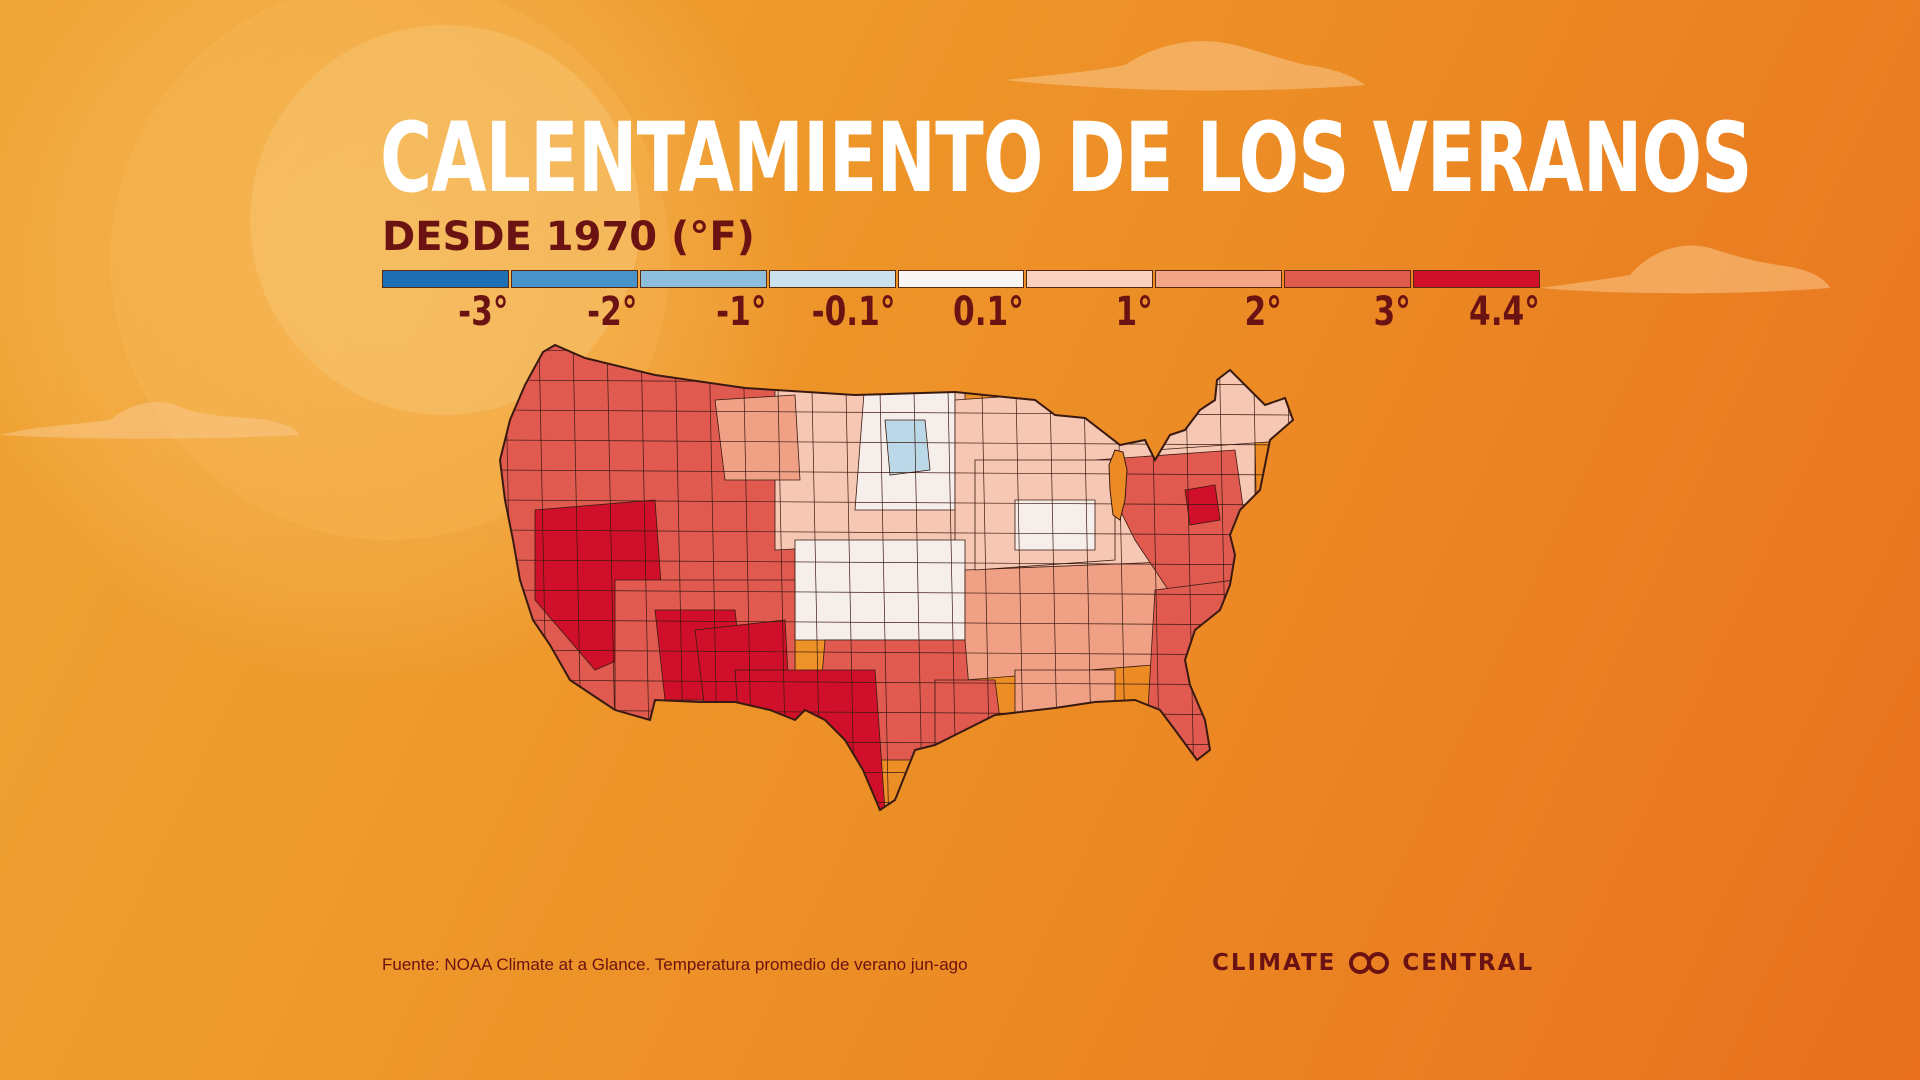 Image resolution: width=1920 pixels, height=1080 pixels. Describe the element at coordinates (1055, 525) in the screenshot. I see `region-illinois` at that location.